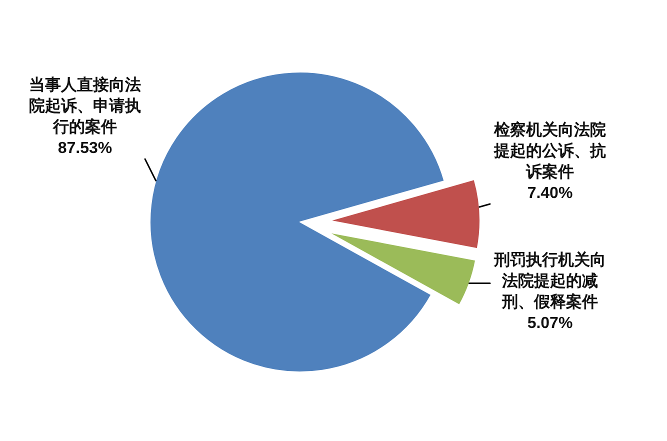 The height and width of the screenshot is (441, 667). I want to click on data-label: 7.40%, so click(550, 194).